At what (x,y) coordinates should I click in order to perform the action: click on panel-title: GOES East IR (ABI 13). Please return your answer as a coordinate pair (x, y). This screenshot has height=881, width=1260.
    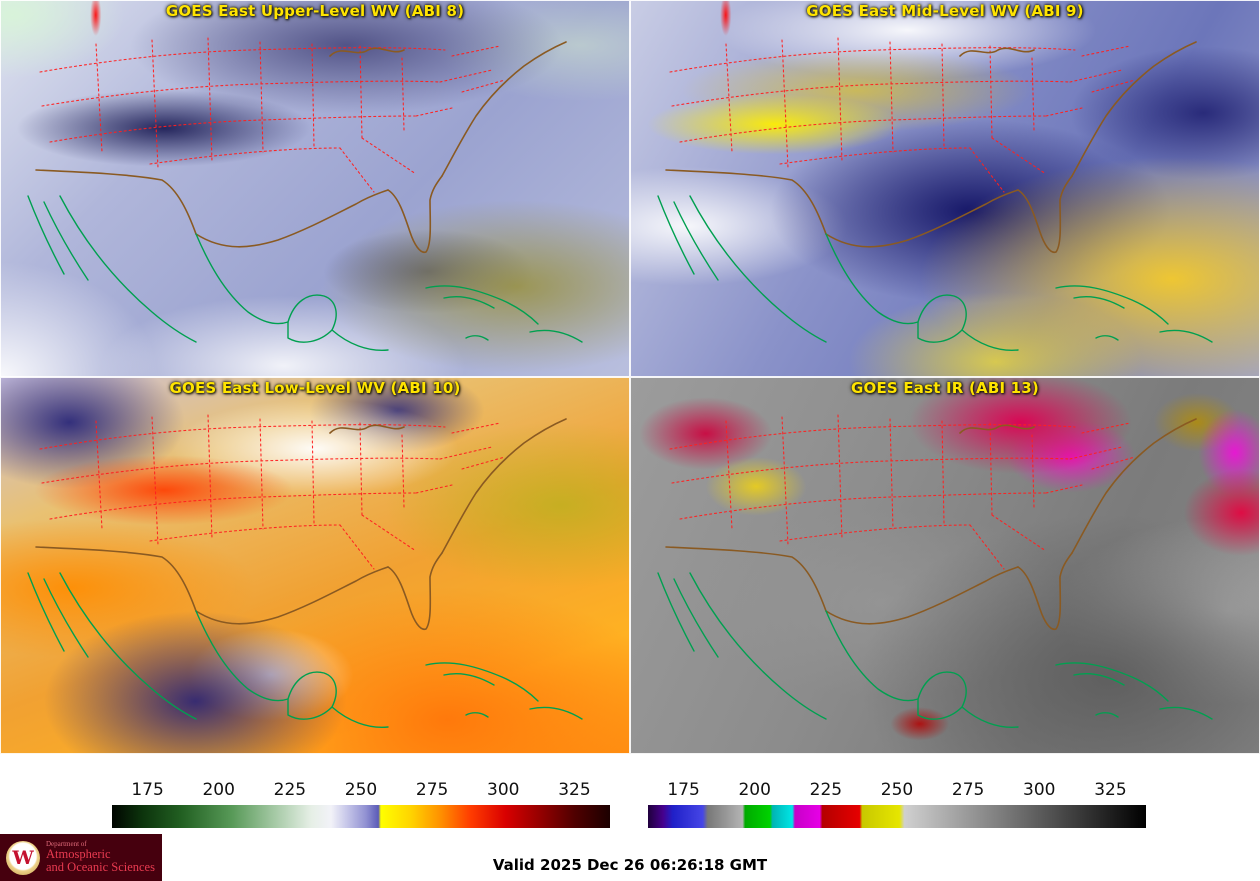
    Looking at the image, I should click on (944, 388).